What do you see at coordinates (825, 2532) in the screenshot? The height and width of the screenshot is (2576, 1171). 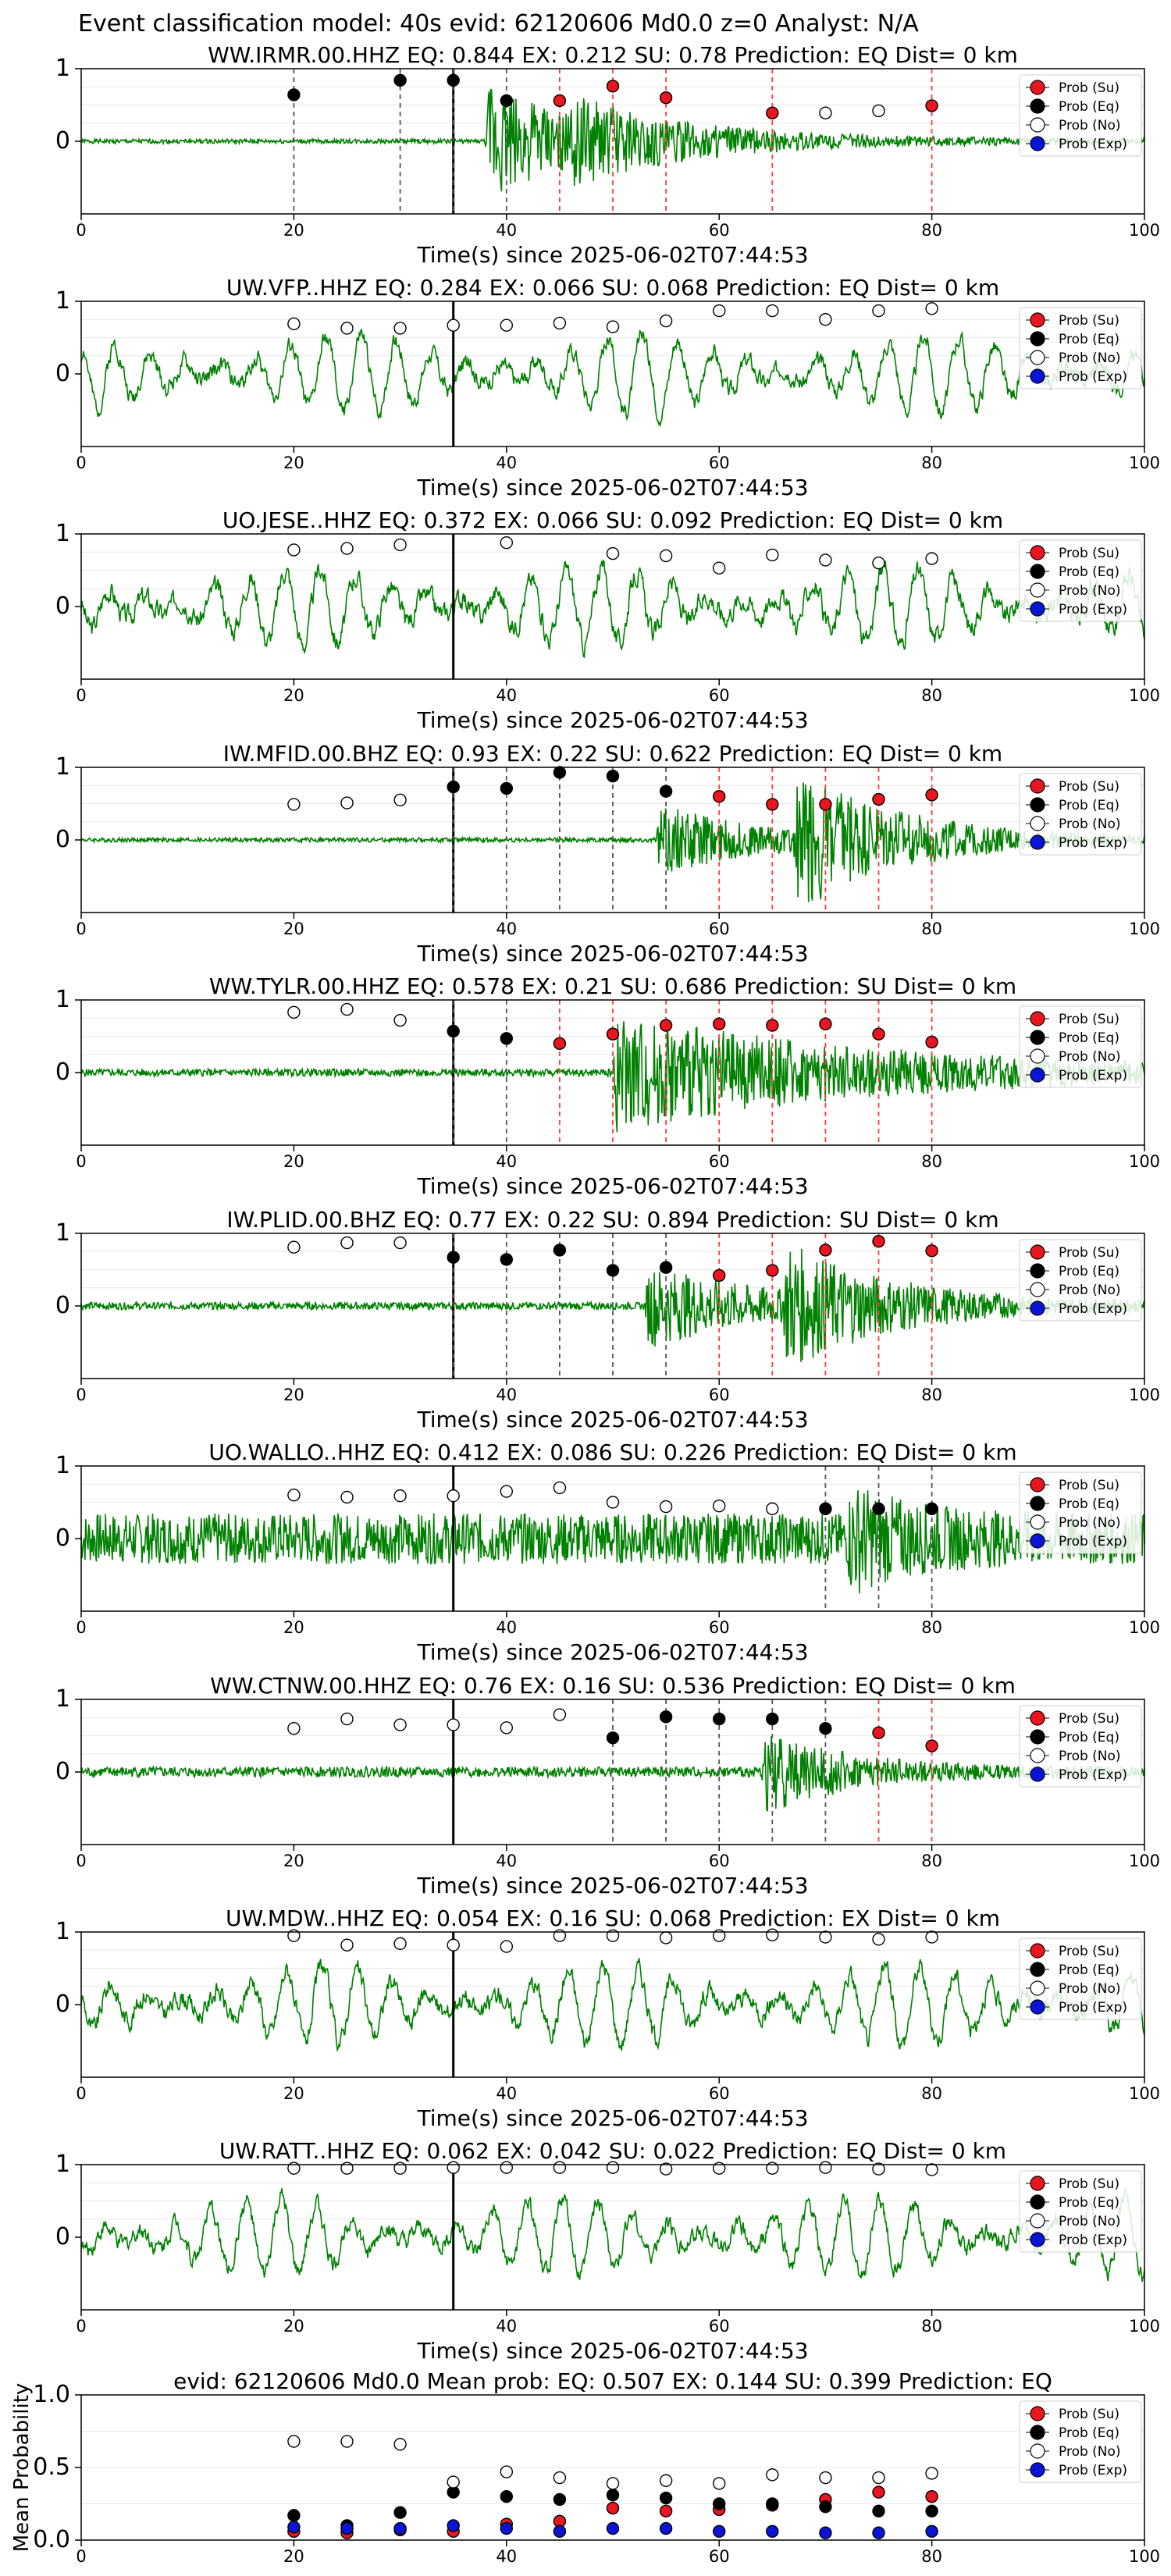 I see `mean-marker-exp` at bounding box center [825, 2532].